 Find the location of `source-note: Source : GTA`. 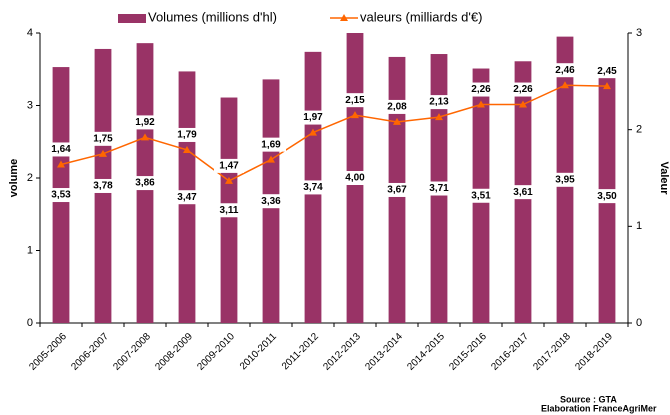

source-note: Source : GTA is located at coordinates (588, 399).